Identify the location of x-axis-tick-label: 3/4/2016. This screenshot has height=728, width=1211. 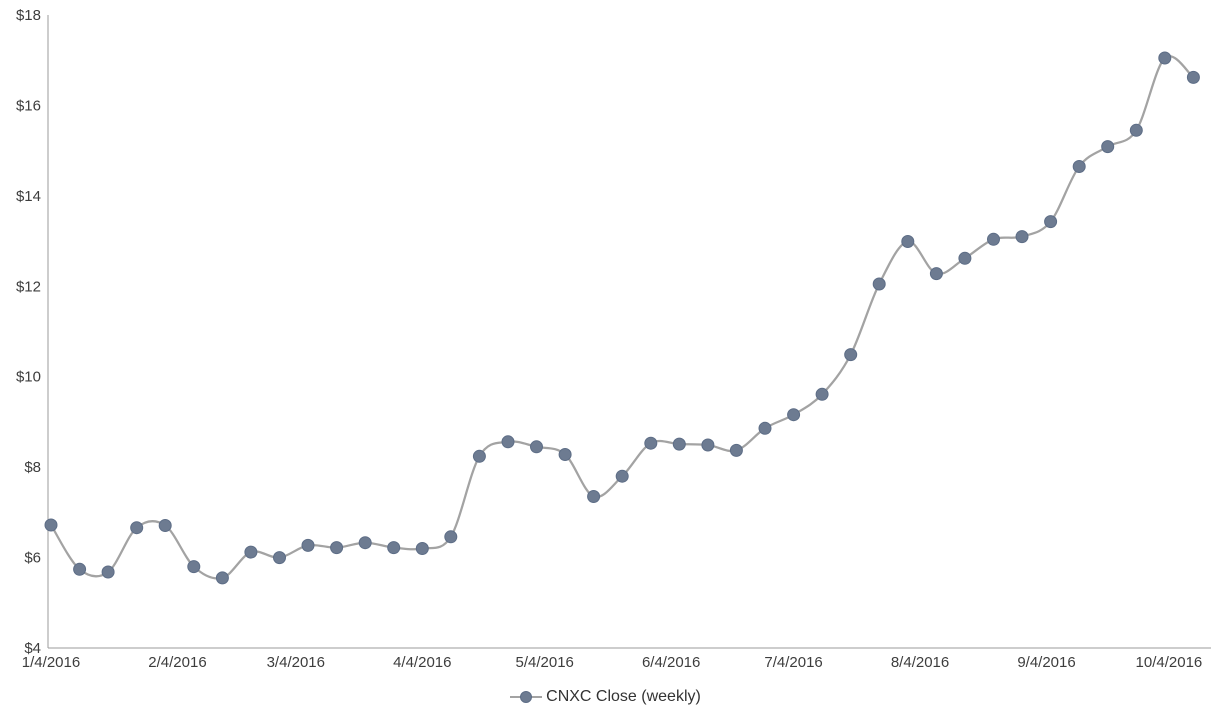
(296, 662).